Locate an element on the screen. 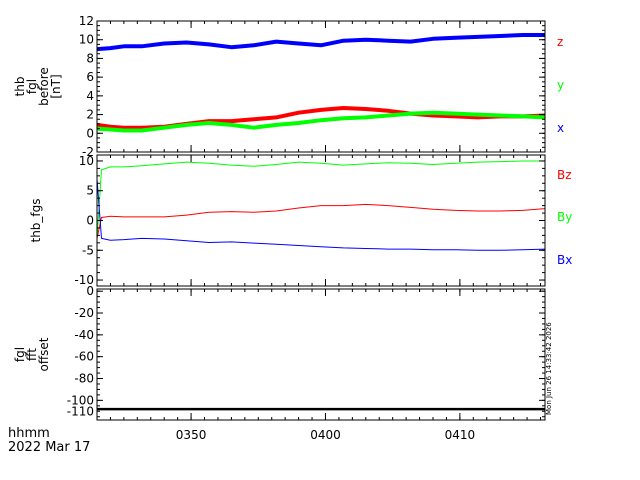 The image size is (640, 480). legend-label-x: x is located at coordinates (560, 128).